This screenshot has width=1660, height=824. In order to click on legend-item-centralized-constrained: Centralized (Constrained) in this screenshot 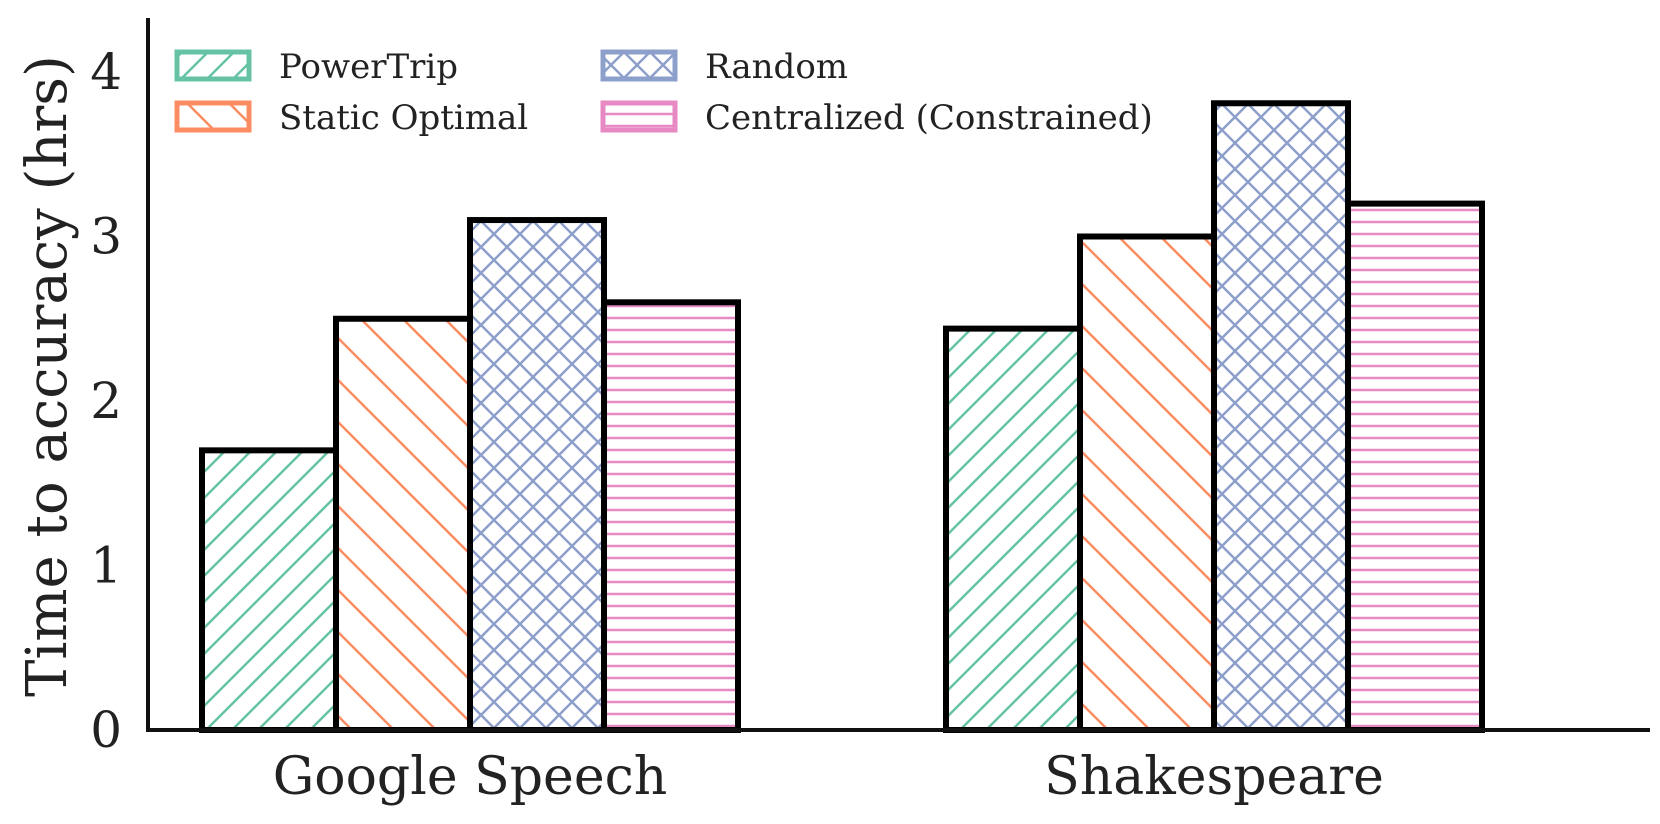, I will do `click(876, 118)`.